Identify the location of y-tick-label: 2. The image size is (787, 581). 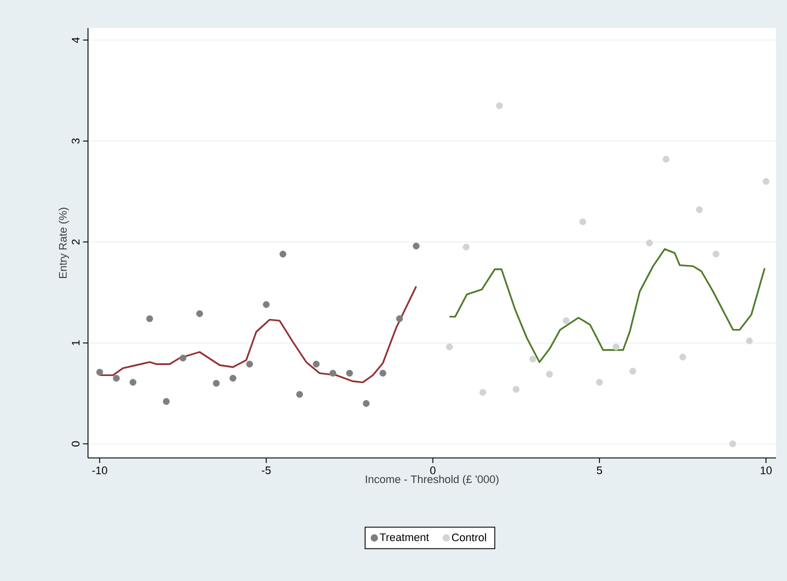
(76, 241).